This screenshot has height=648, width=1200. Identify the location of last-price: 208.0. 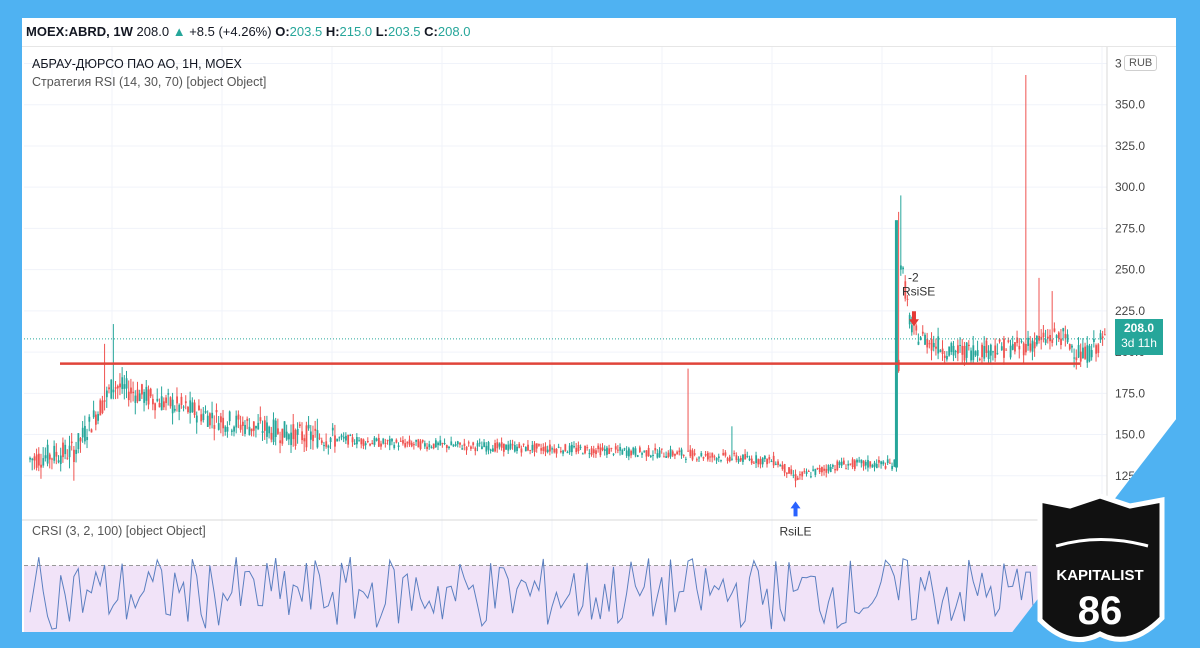
(153, 31).